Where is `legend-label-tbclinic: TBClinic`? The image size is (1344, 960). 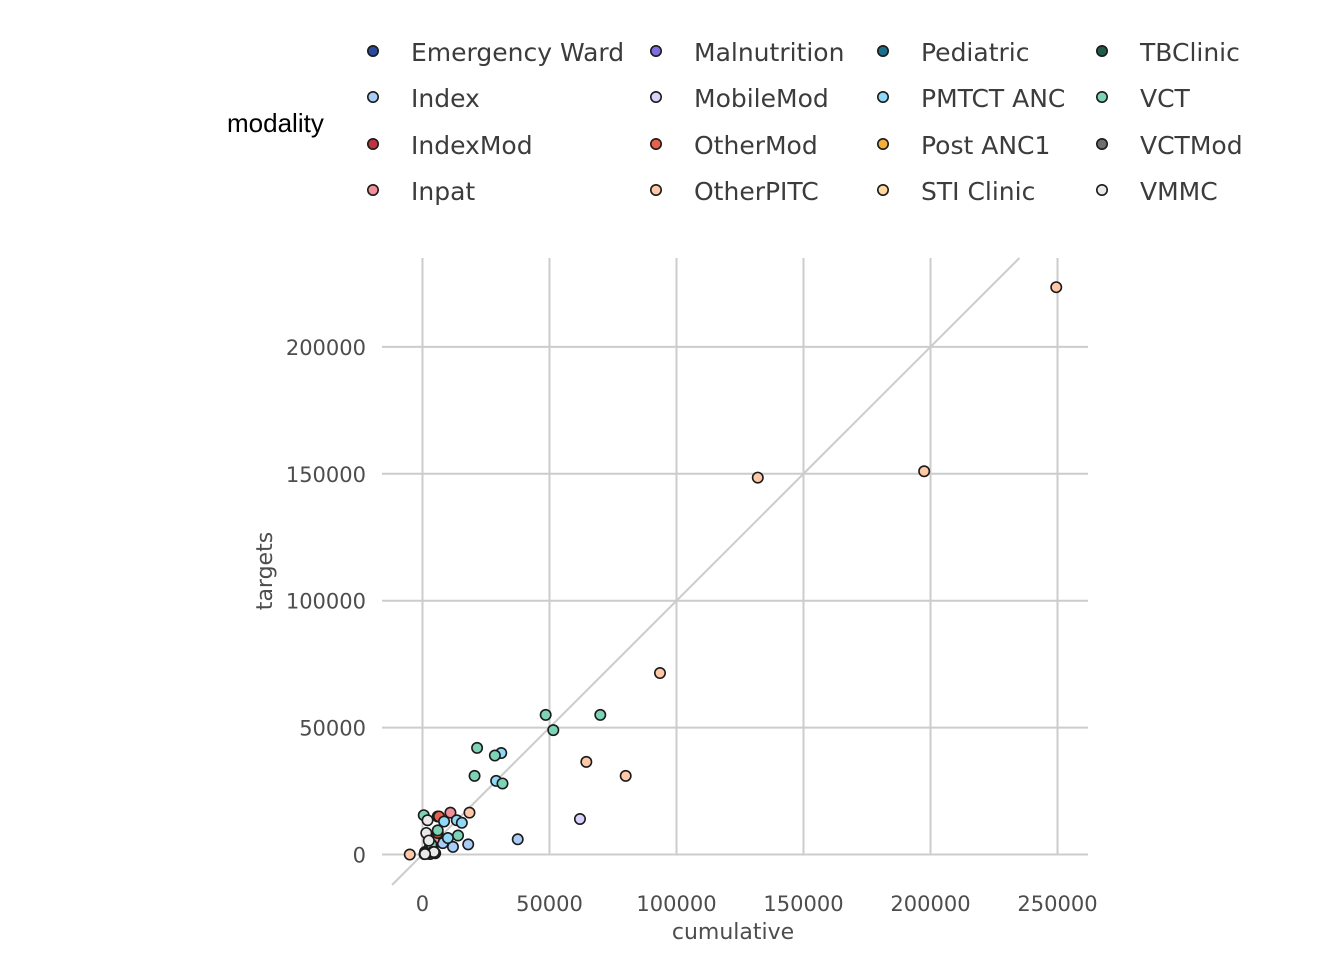 legend-label-tbclinic: TBClinic is located at coordinates (1189, 52).